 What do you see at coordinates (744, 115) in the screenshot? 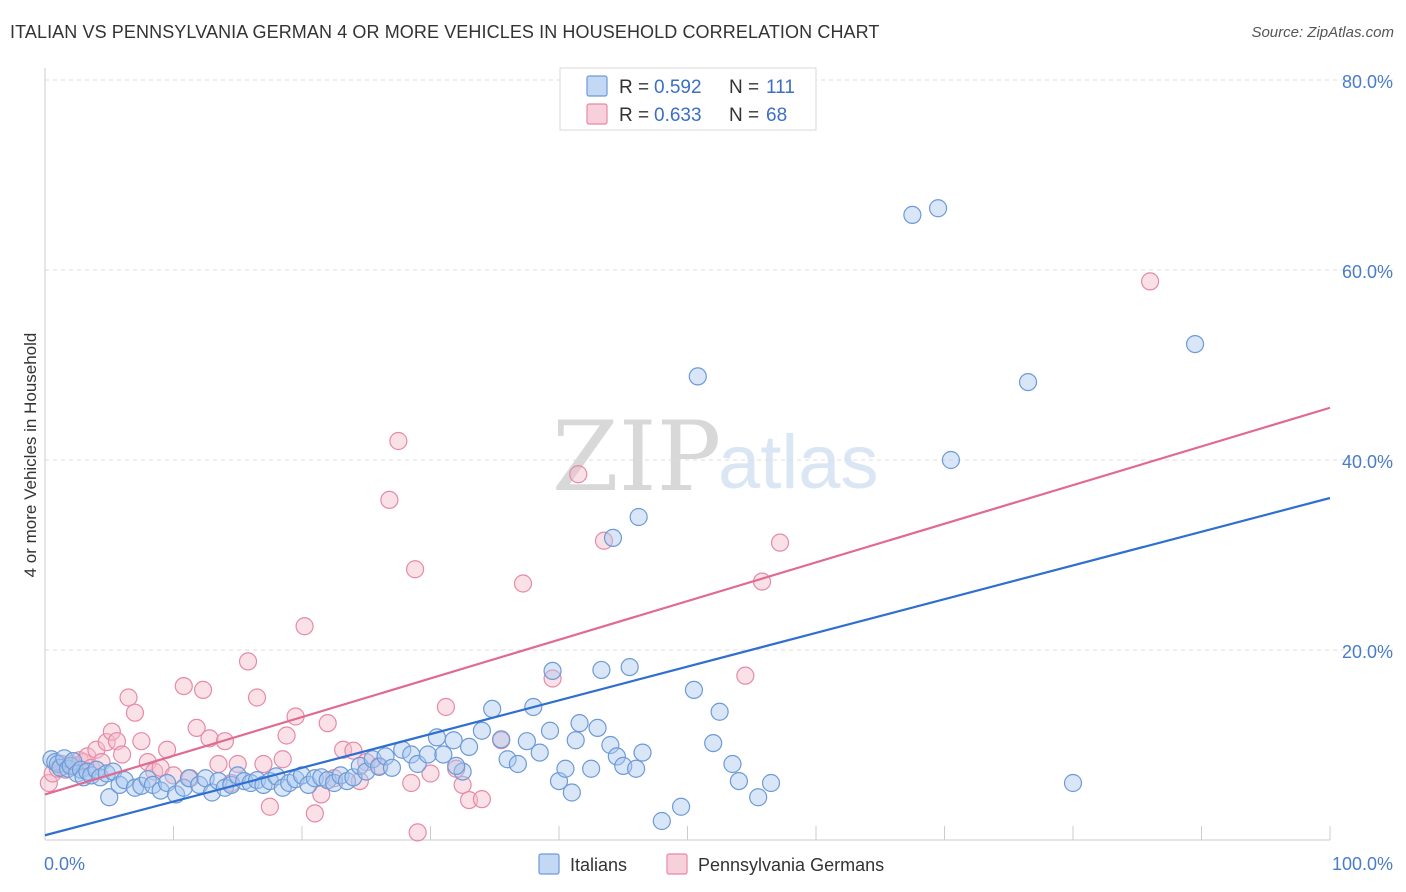
I see `legend-n-label-pennsylvania-germans: N =` at bounding box center [744, 115].